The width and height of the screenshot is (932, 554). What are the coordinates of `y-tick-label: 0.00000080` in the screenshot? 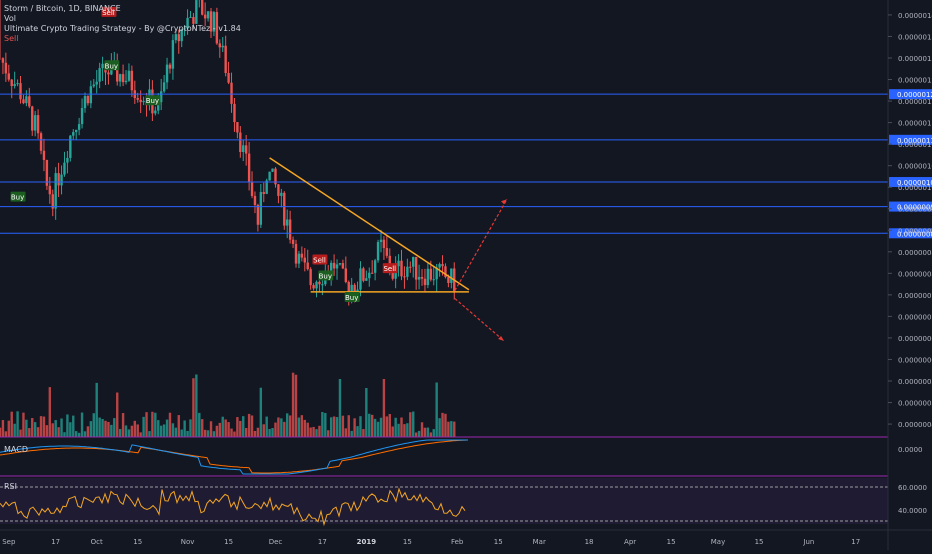 It's located at (915, 274).